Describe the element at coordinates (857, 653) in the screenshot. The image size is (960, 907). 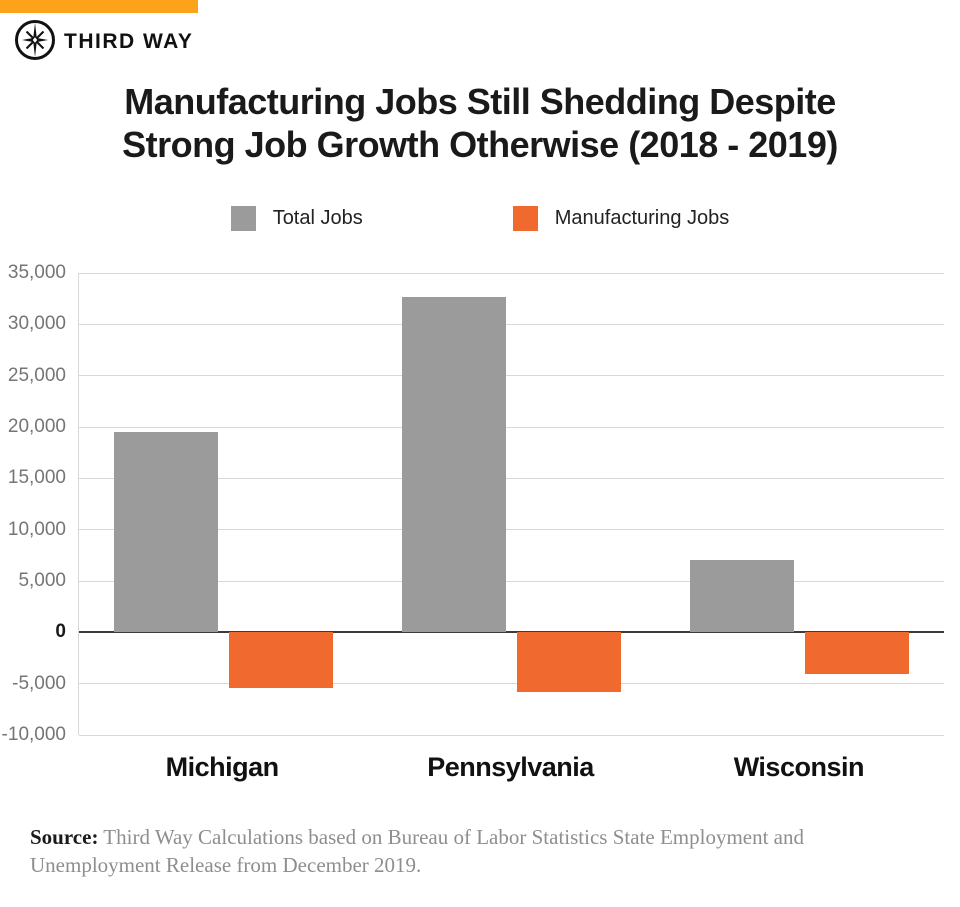
I see `bar-wisconsin-manufacturing-jobs` at that location.